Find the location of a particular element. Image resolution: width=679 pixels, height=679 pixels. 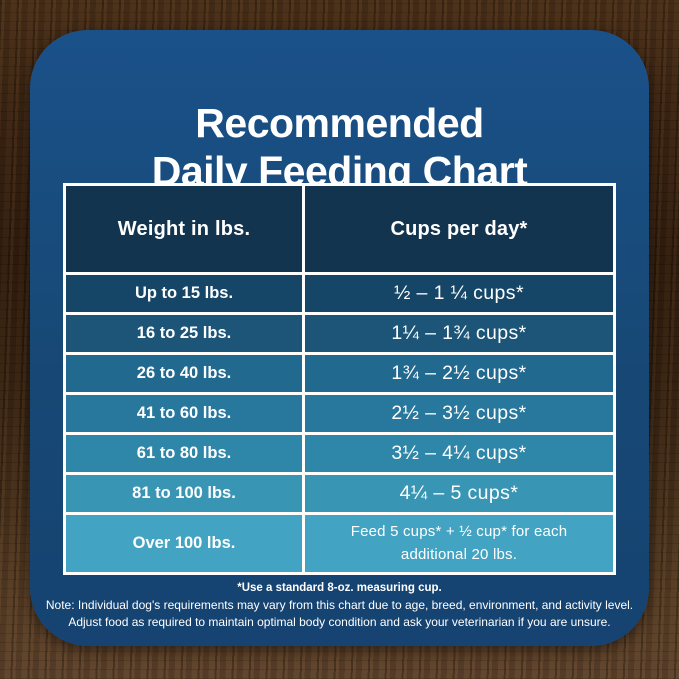

table-row: 81 to 100 lbs. 4¼ – 5 cups* is located at coordinates (339, 493).